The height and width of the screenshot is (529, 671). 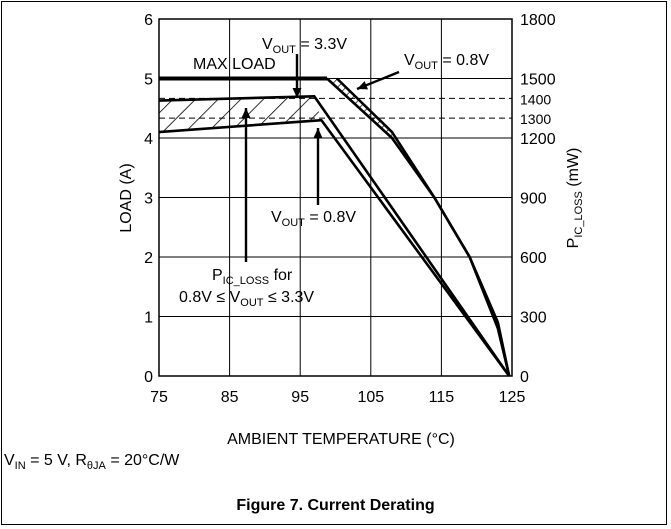 I want to click on anno-eq08b: = 0.8V, so click(x=330, y=217).